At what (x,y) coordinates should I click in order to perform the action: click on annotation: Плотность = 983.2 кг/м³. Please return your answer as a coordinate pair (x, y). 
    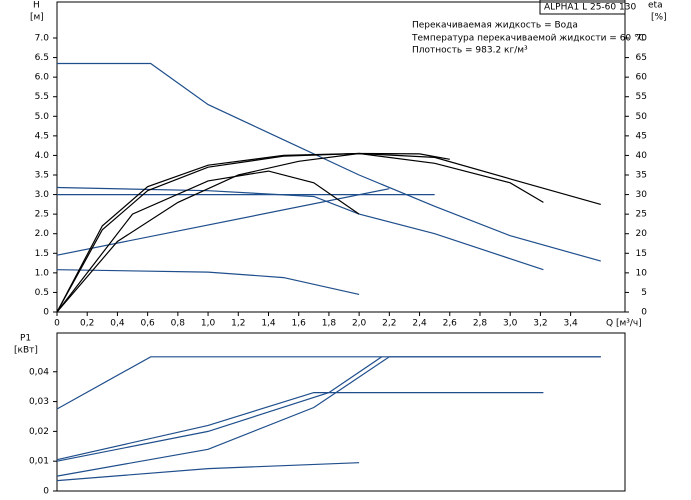
    Looking at the image, I should click on (470, 51).